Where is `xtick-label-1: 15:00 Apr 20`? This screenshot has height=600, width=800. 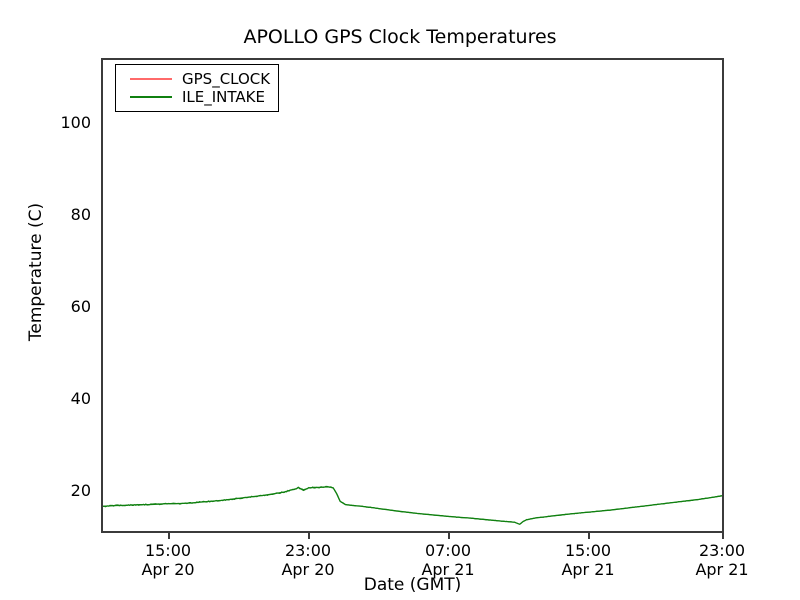 xtick-label-1: 15:00 Apr 20 is located at coordinates (168, 560).